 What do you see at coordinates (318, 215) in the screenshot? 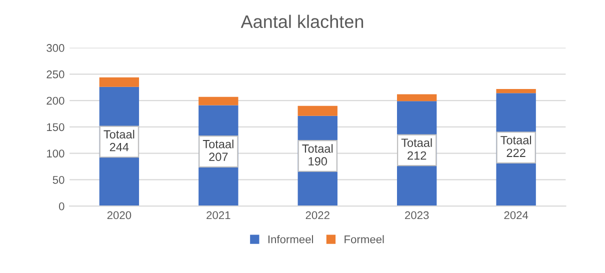
I see `x-tick-label: 2022` at bounding box center [318, 215].